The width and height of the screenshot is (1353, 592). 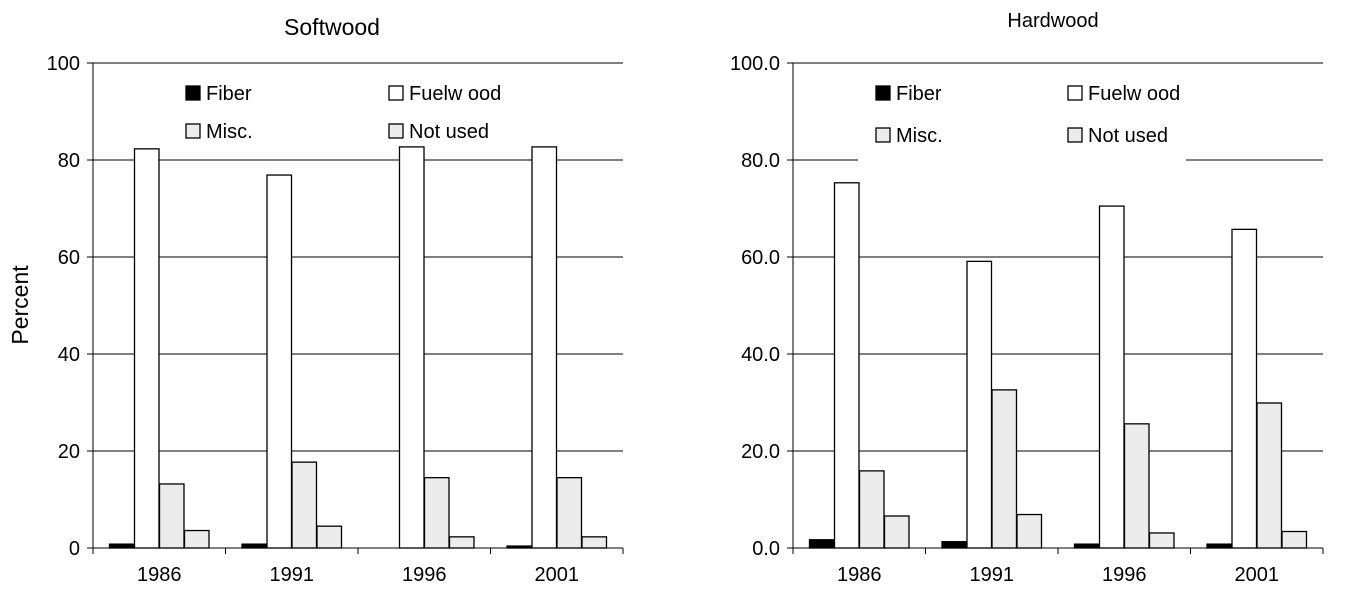 I want to click on y-tick-label: 0.0, so click(x=766, y=549).